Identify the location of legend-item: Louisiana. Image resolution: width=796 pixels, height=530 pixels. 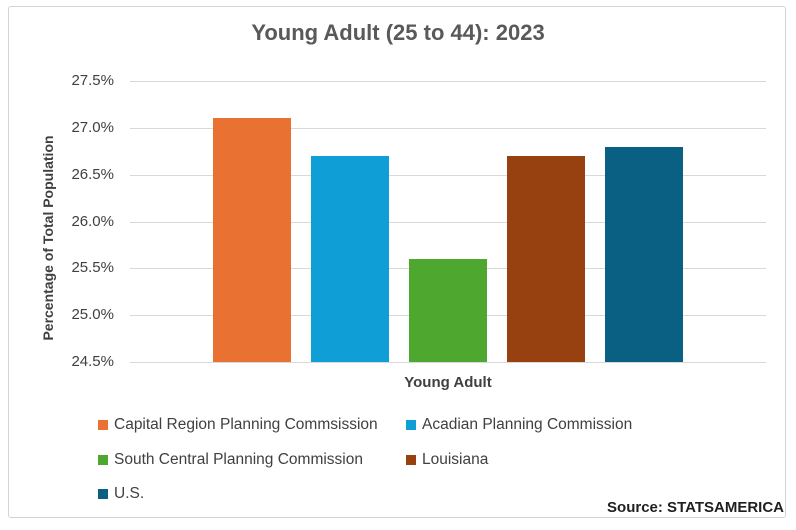
(447, 460).